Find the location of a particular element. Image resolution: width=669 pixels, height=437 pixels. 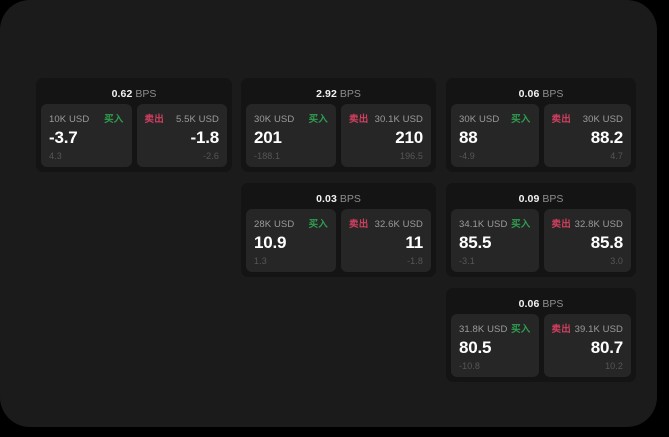

card-body: 34.1K USD 买入 85.5 -3.1 卖出 32.8K USD 85.8 3.0 is located at coordinates (541, 240).